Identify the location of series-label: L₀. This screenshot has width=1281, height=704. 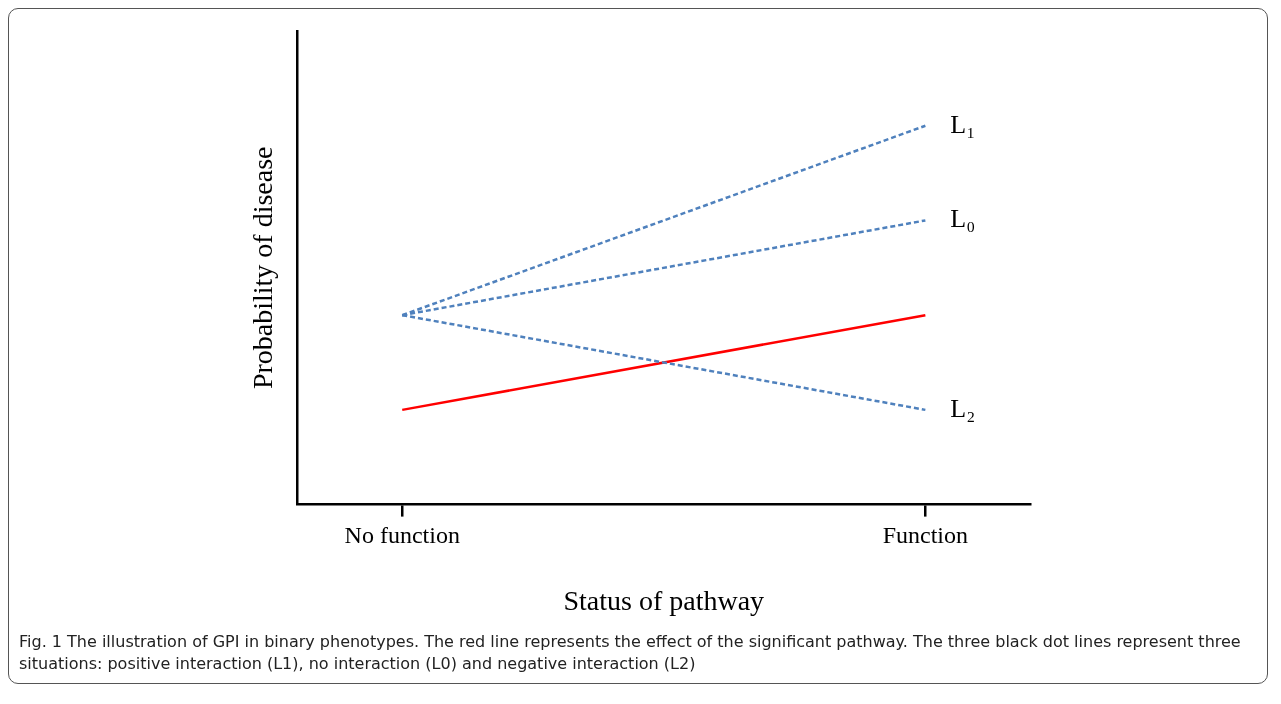
(963, 219).